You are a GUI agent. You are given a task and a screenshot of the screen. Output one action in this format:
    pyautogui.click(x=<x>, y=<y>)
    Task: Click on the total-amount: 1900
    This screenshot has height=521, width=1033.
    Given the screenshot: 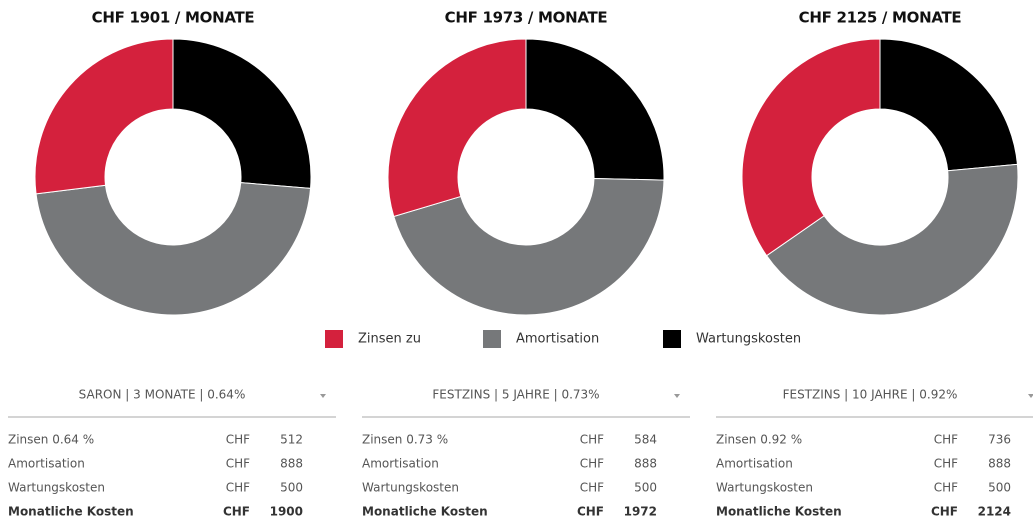 What is the action you would take?
    pyautogui.click(x=286, y=512)
    